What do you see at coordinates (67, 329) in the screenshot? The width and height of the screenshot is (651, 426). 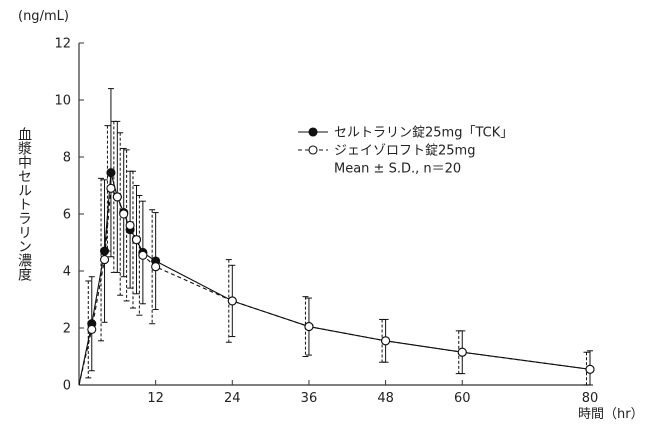 I see `y-tick-label: 2` at bounding box center [67, 329].